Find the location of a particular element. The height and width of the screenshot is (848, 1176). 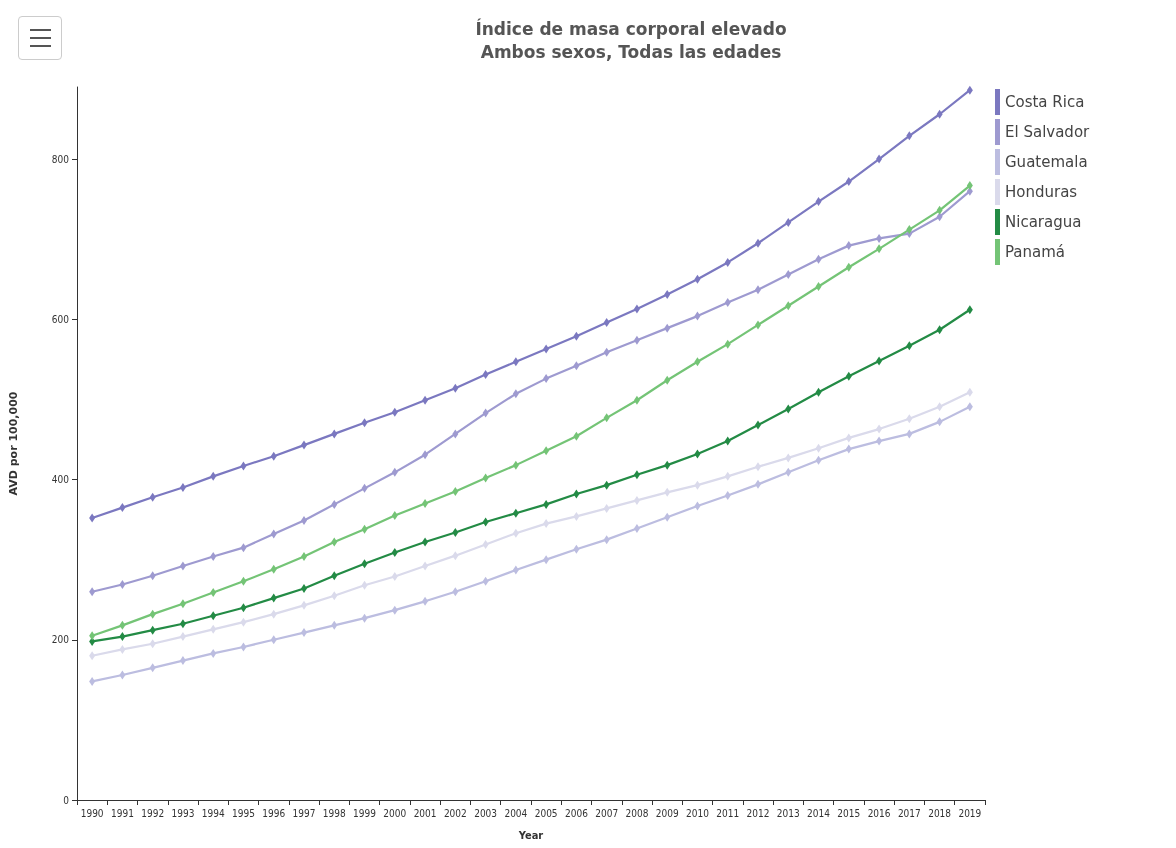

x-tick-label: 1991 is located at coordinates (122, 813).